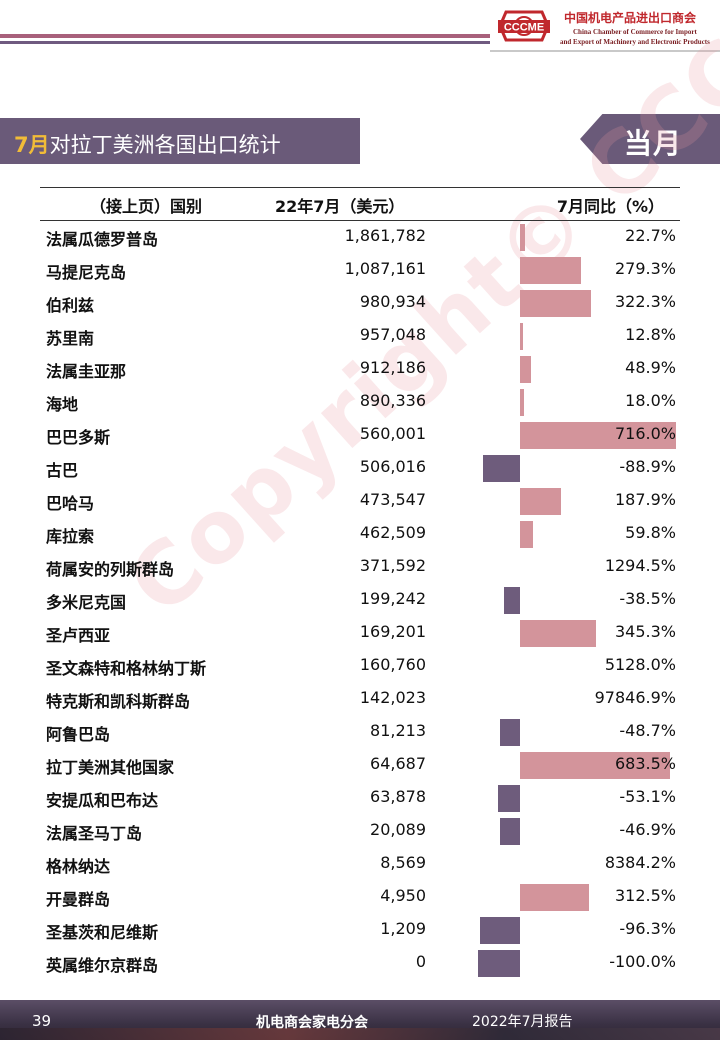  Describe the element at coordinates (645, 631) in the screenshot. I see `yoy-percent: 345.3%` at that location.